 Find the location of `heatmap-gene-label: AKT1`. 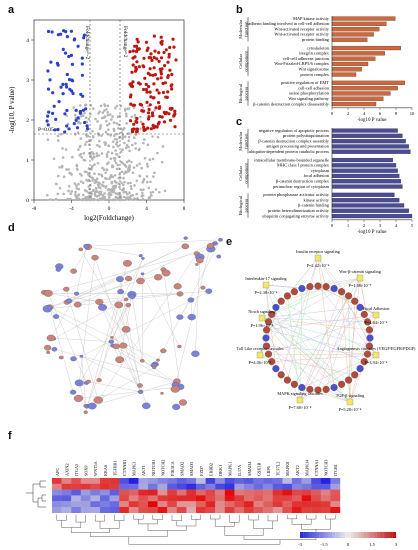

heatmap-gene-label: AKT1 is located at coordinates (143, 470).